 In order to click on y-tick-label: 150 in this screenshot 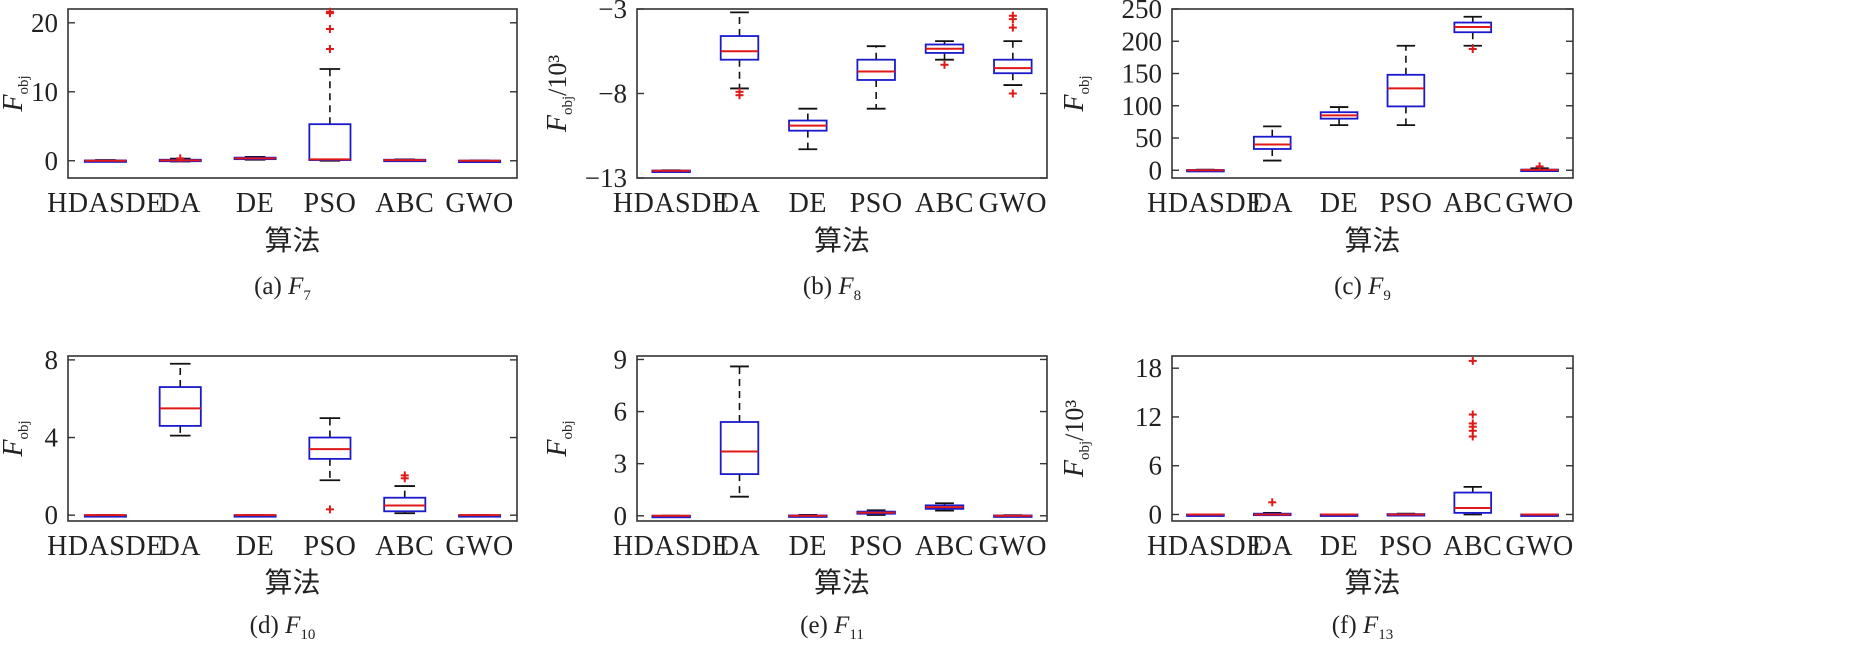, I will do `click(1142, 74)`.